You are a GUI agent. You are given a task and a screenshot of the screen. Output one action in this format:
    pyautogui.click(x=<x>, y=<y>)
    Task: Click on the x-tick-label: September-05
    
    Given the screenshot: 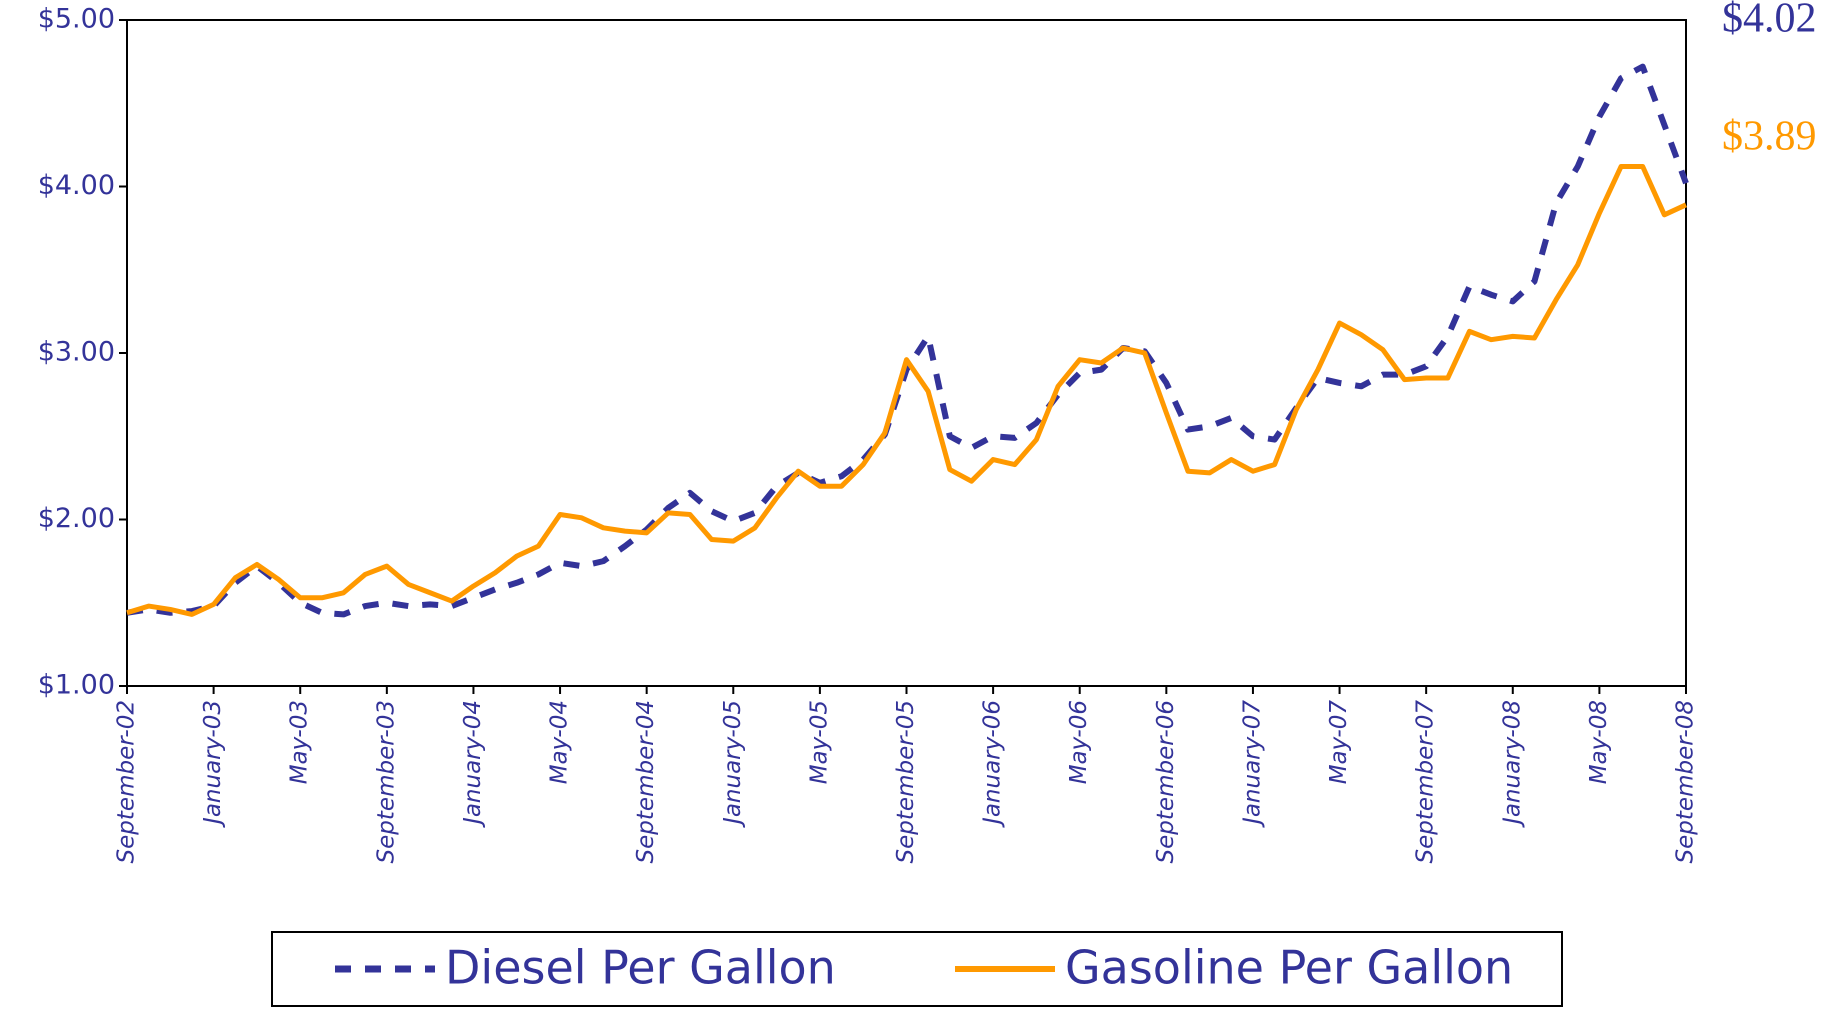 What is the action you would take?
    pyautogui.click(x=906, y=781)
    